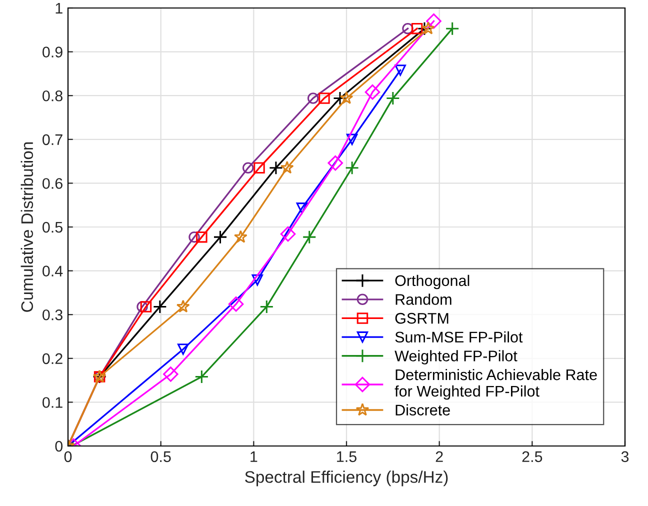  What do you see at coordinates (52, 140) in the screenshot?
I see `y-tick-label: 0.7` at bounding box center [52, 140].